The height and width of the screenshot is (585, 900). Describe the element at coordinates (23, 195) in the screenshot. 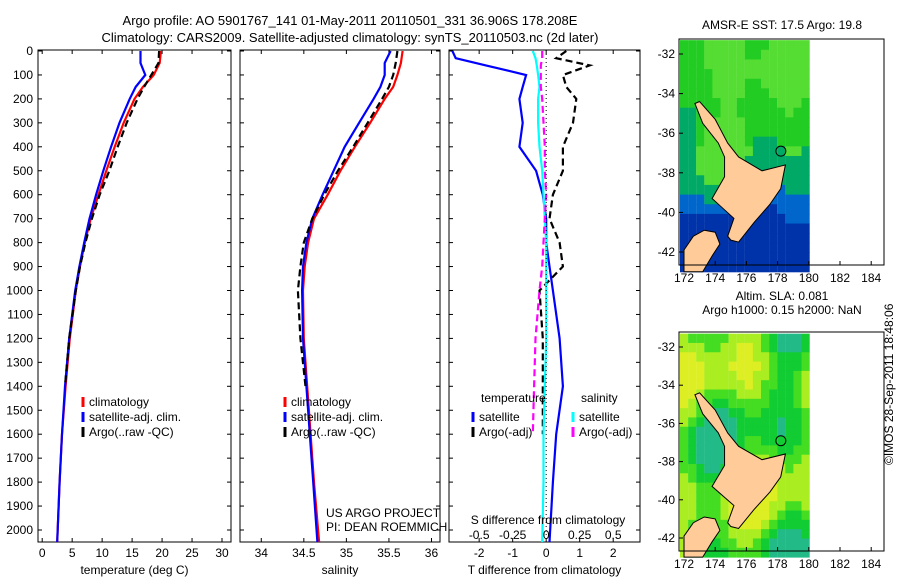

I see `y-tick-label: 600` at that location.